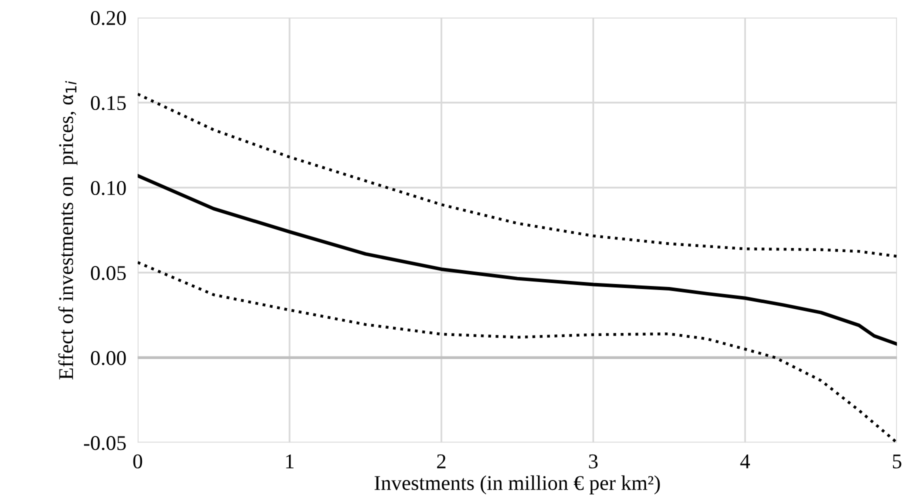 This screenshot has width=906, height=503. What do you see at coordinates (517, 484) in the screenshot?
I see `x-axis-title: Investments (in million € per km²)` at bounding box center [517, 484].